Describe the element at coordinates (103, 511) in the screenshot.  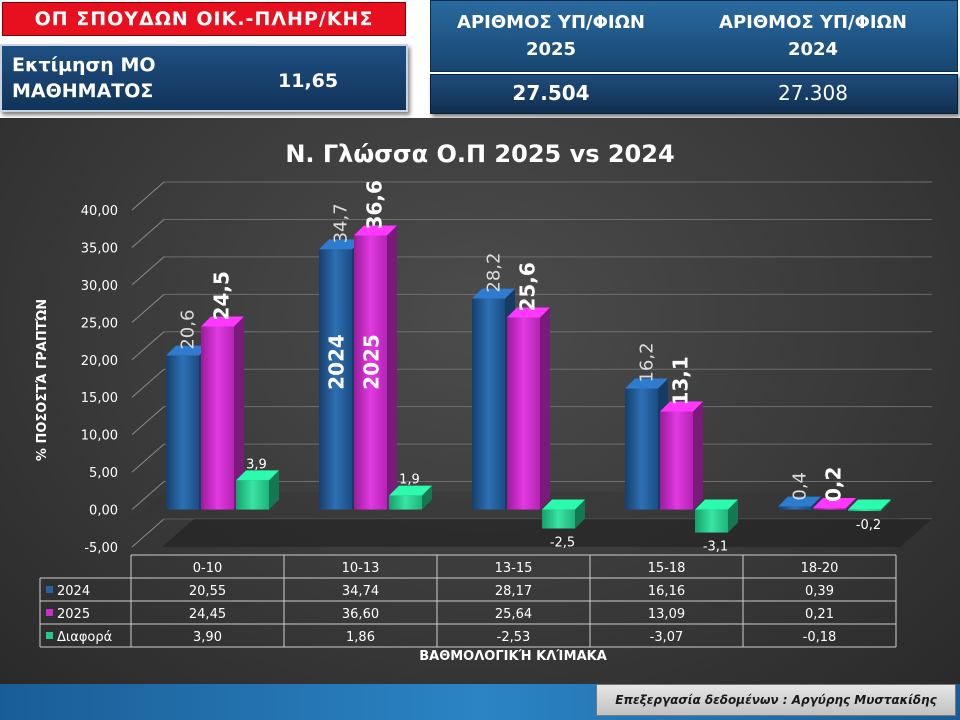
I see `y-tick-label: 0,00` at that location.